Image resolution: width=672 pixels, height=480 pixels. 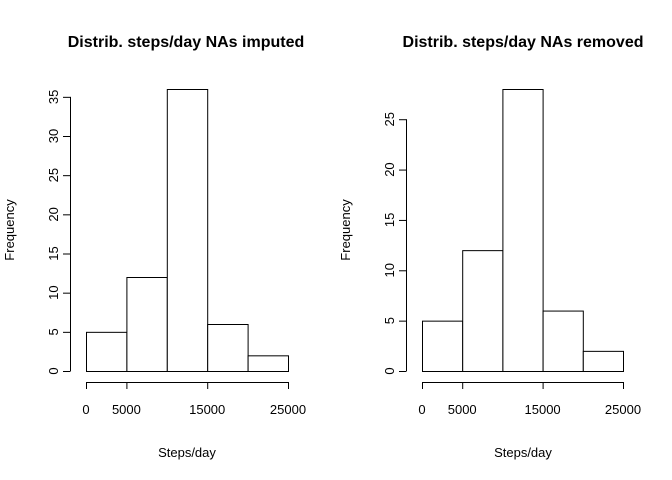 What do you see at coordinates (186, 42) in the screenshot?
I see `chart-title: Distrib. steps/day NAs imputed` at bounding box center [186, 42].